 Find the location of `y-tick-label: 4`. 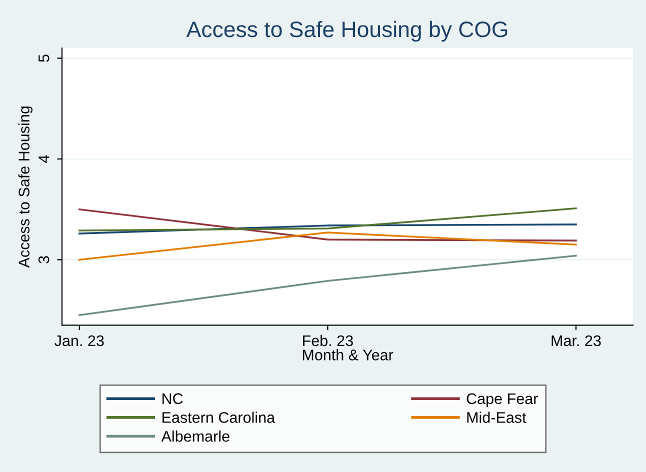

y-tick-label: 4 is located at coordinates (44, 159).